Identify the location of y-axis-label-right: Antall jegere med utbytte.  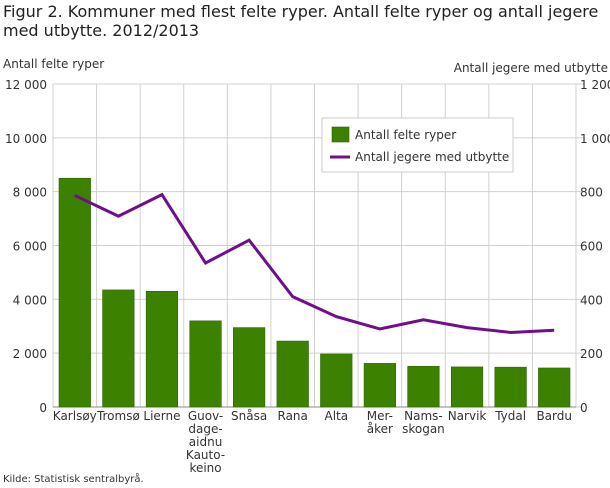
(531, 68).